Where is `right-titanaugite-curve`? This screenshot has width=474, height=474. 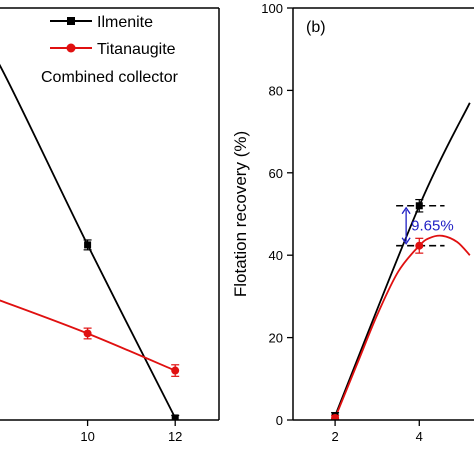 right-titanaugite-curve is located at coordinates (402, 326).